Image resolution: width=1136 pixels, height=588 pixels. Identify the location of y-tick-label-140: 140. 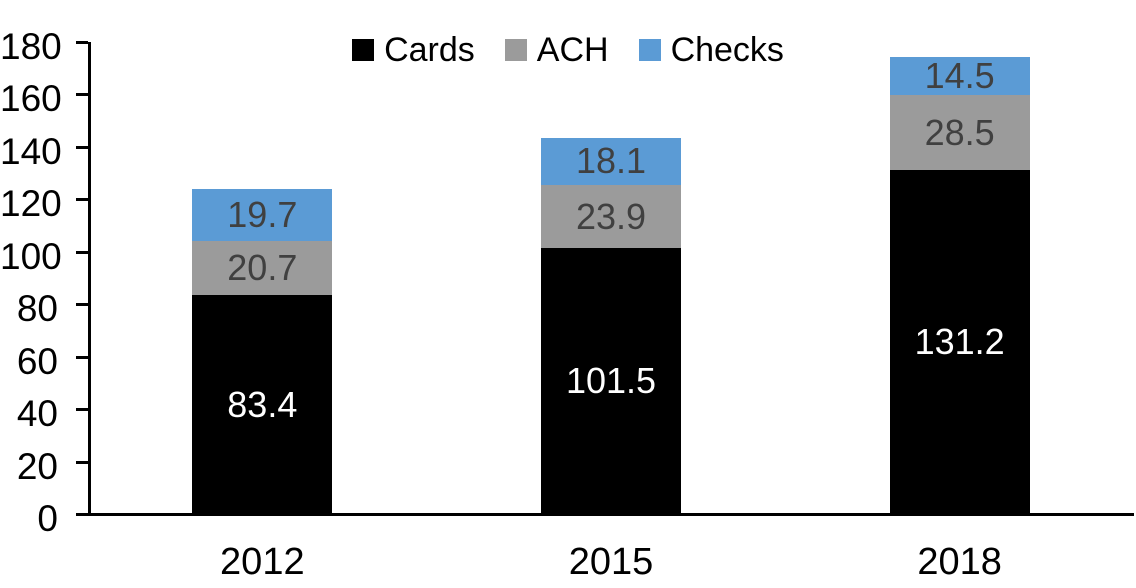
(31, 151).